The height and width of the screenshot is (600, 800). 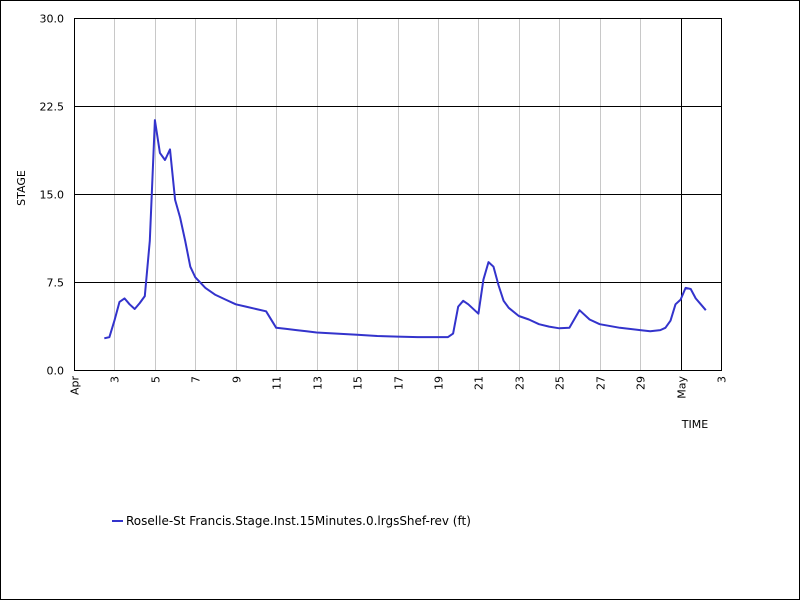 I want to click on x-tick-label: 17, so click(x=399, y=383).